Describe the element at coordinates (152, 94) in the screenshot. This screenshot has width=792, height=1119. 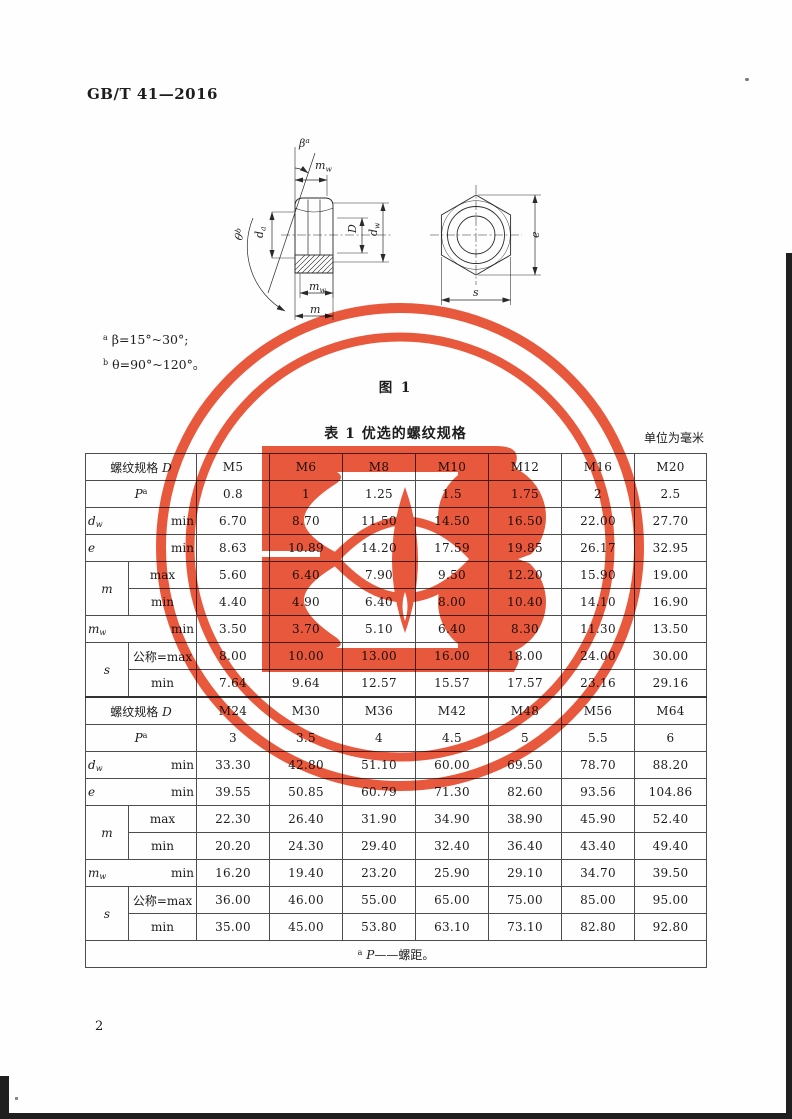
I see `standard-code: GB/T 41—2016` at that location.